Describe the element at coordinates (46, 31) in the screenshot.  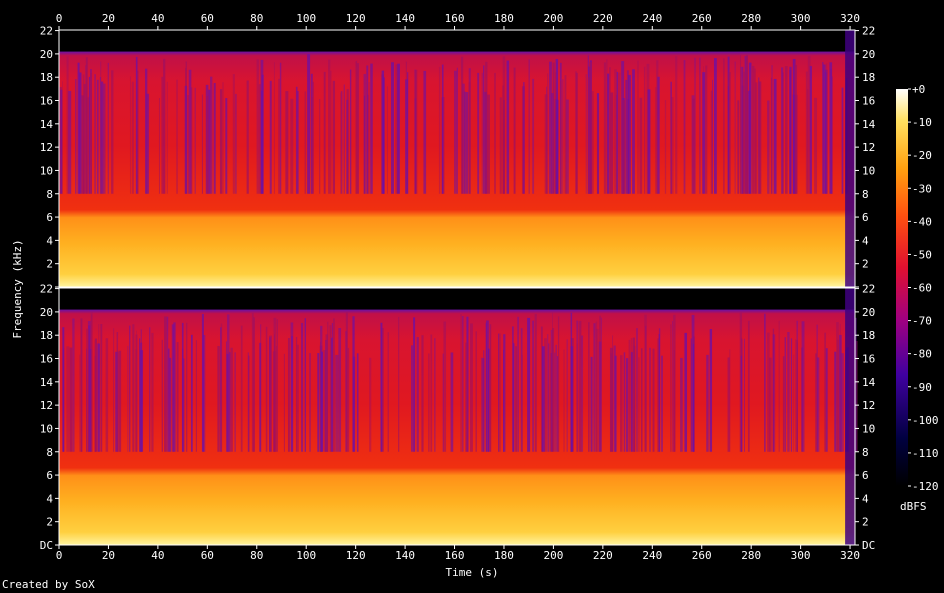
I see `y-tick-label: 22` at that location.